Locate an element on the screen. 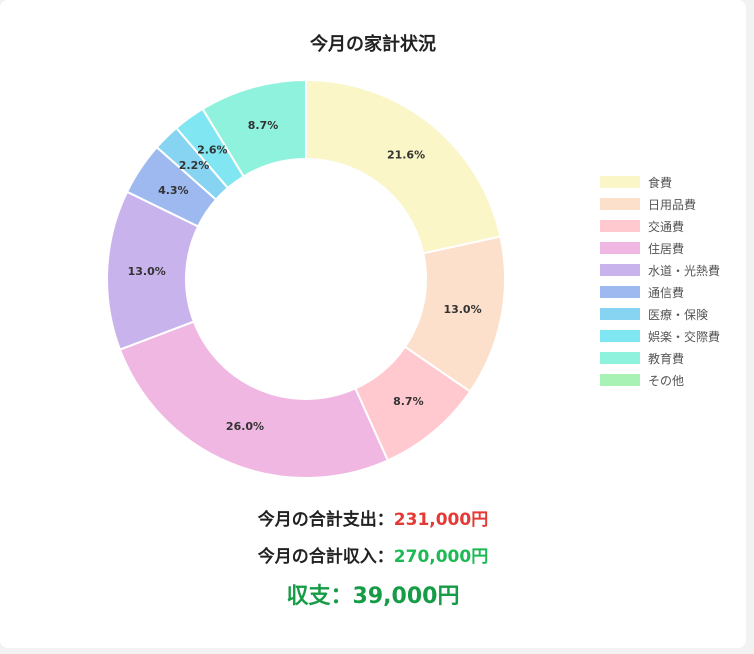 This screenshot has width=754, height=654. legend-item: 医療・保険 is located at coordinates (670, 314).